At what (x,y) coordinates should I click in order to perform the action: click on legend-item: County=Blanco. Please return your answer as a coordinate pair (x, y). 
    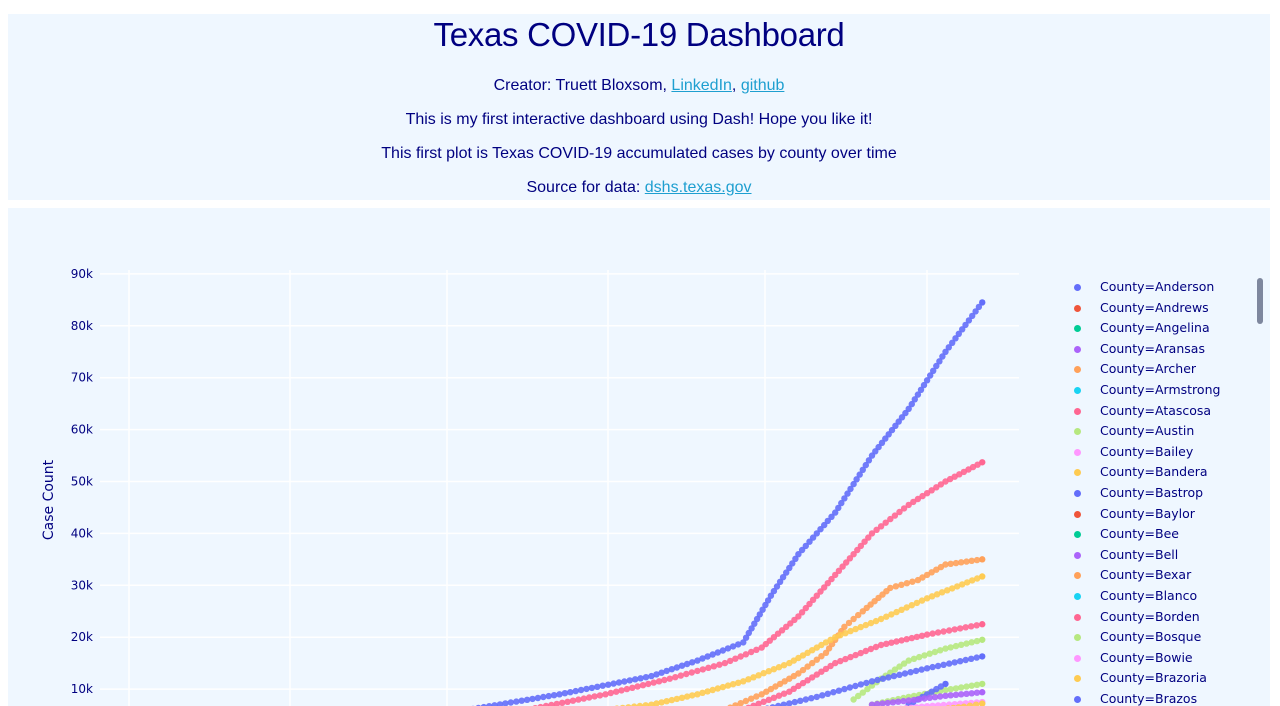
    Looking at the image, I should click on (1160, 597).